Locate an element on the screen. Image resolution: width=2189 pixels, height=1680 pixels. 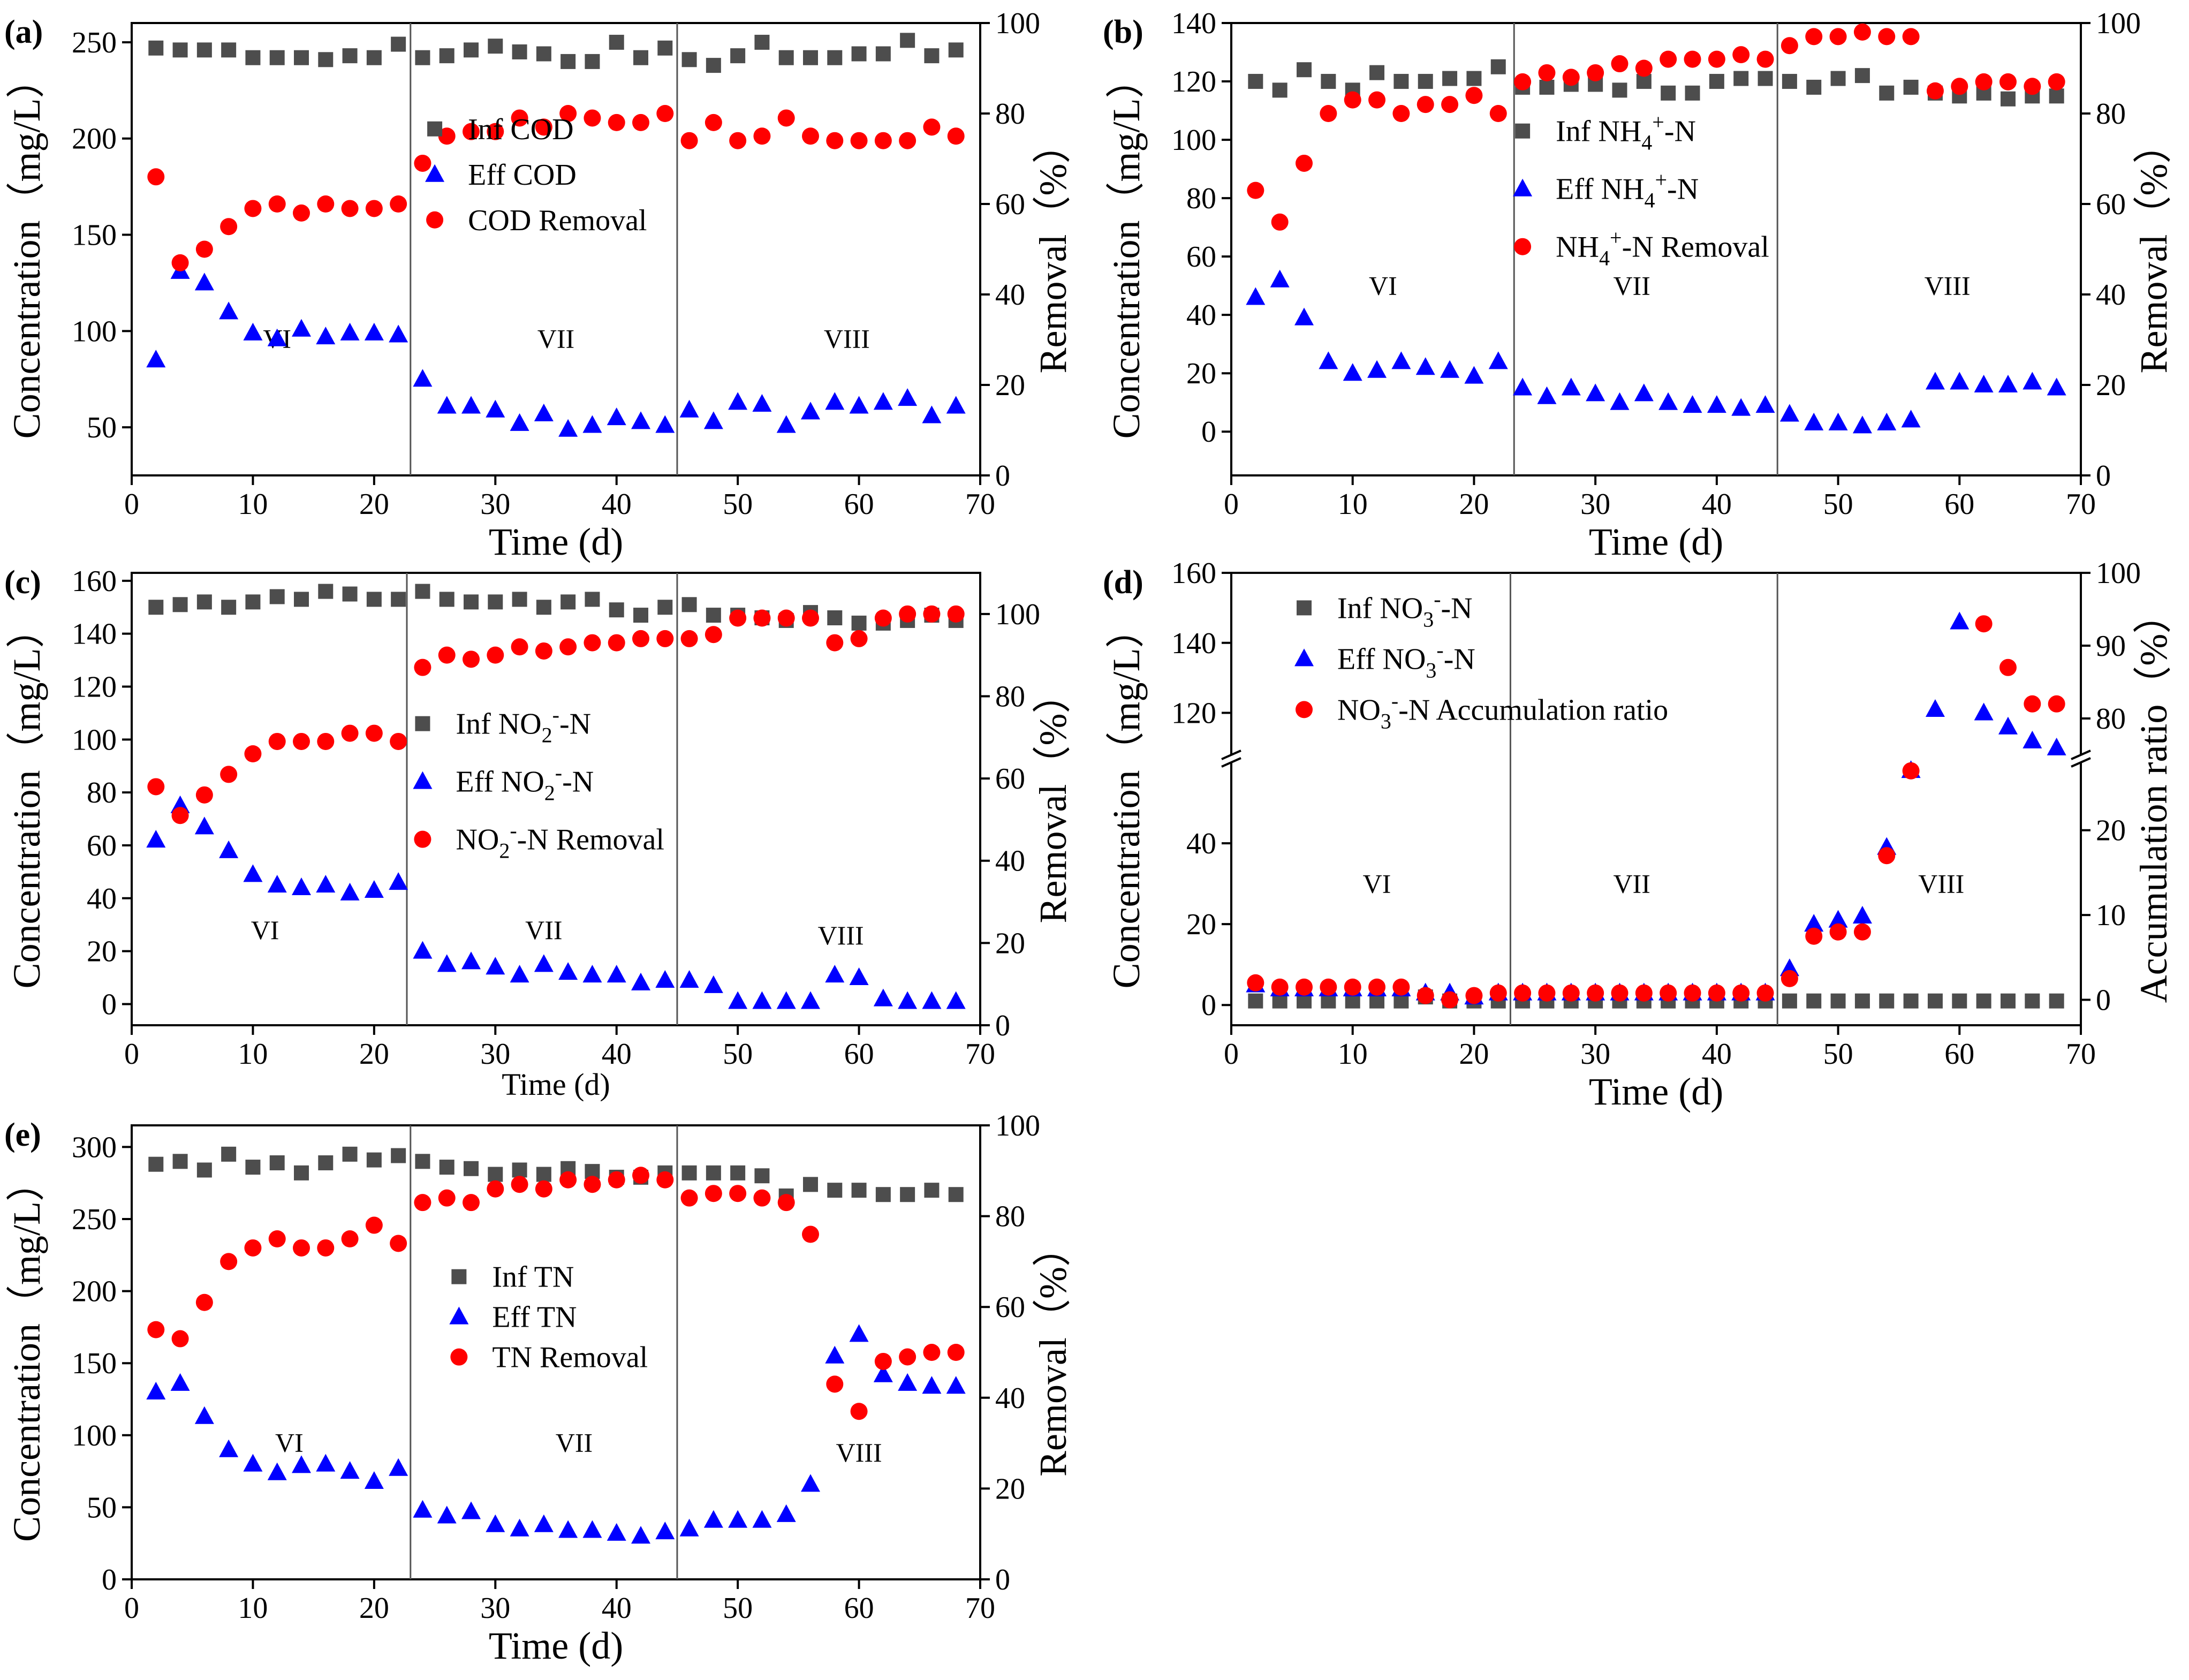
x-tick-label: 50 is located at coordinates (738, 505).